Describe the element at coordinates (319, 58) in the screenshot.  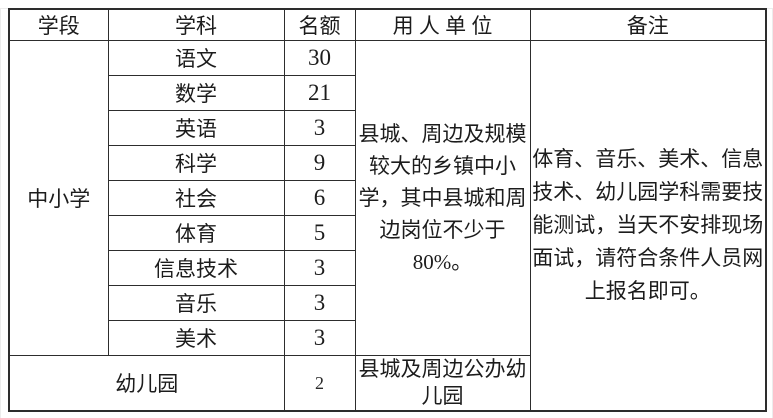
I see `quota-cell: 30` at that location.